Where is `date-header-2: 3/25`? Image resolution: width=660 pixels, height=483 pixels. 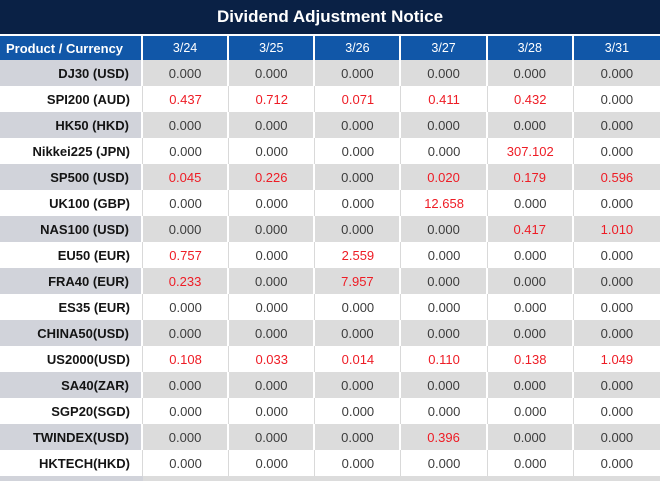
date-header-2: 3/25 is located at coordinates (272, 48).